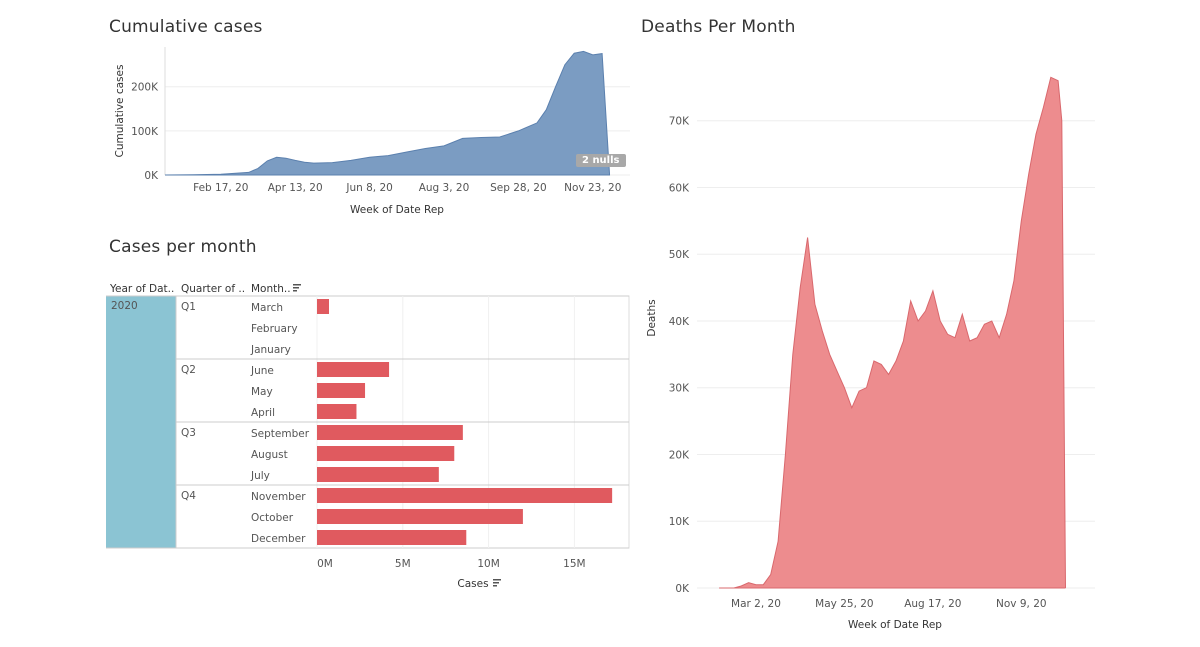 The height and width of the screenshot is (647, 1200). I want to click on month-label: October, so click(272, 518).